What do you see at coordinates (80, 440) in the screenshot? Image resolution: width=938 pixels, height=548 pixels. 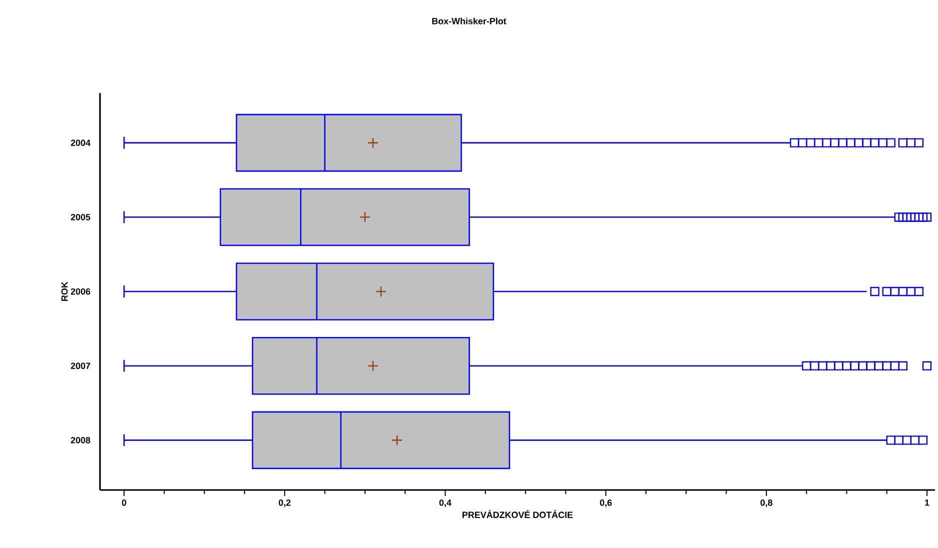 I see `y-tick-label: 2008` at bounding box center [80, 440].